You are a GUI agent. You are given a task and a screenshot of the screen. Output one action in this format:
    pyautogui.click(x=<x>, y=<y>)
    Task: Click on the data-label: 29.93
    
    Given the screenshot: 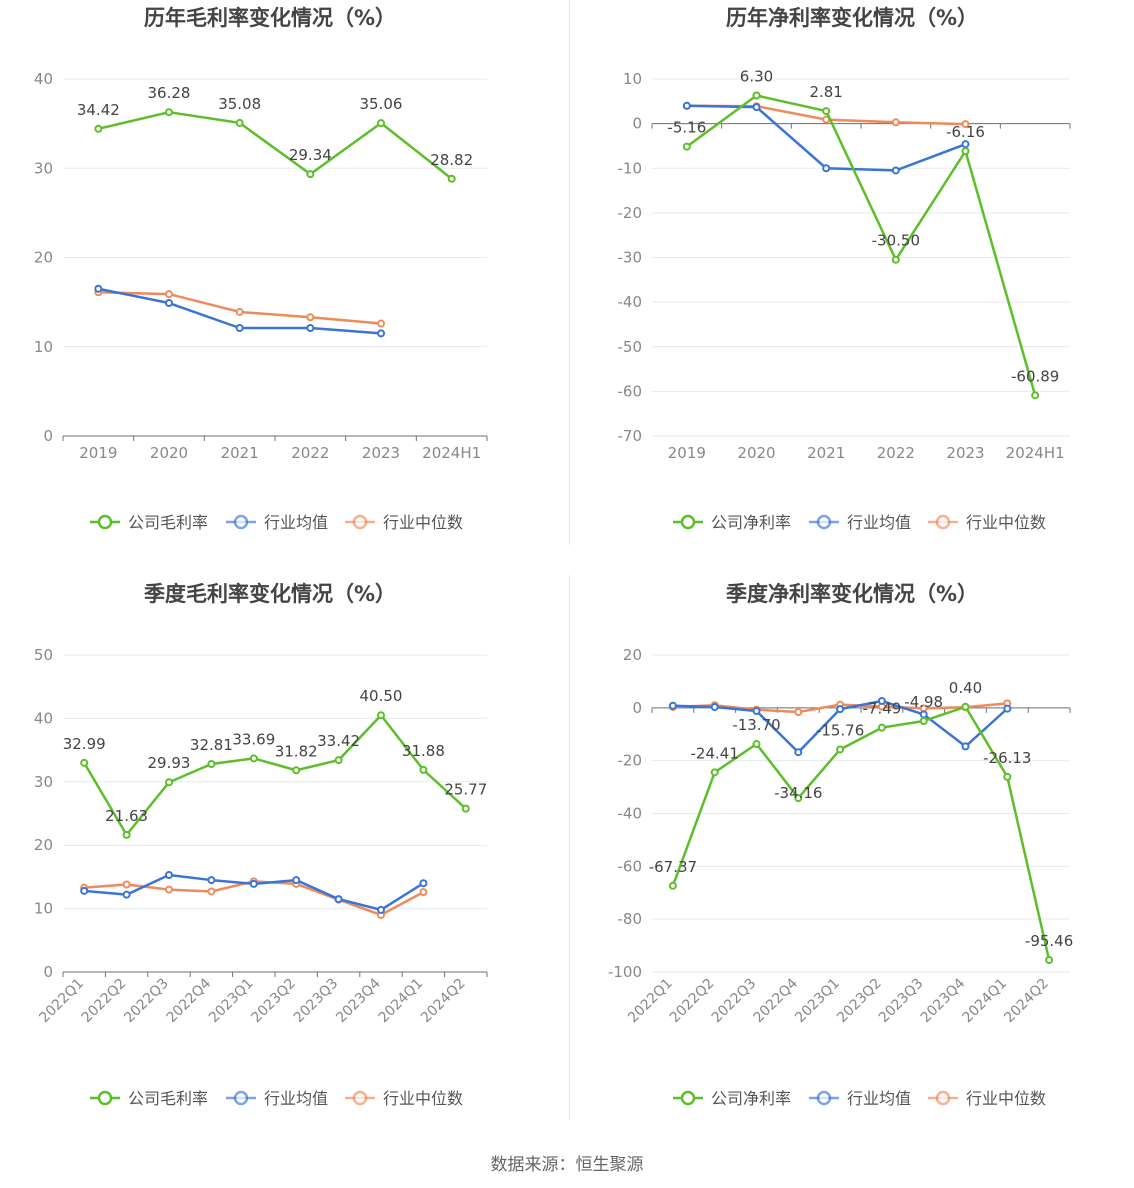 What is the action you would take?
    pyautogui.click(x=169, y=763)
    